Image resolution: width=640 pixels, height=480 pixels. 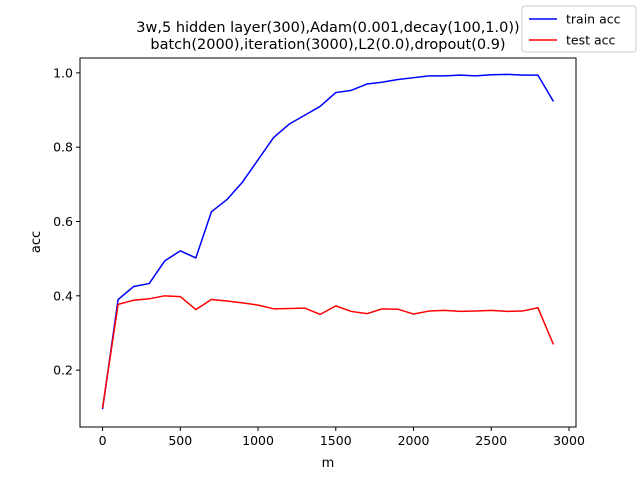 What do you see at coordinates (36, 242) in the screenshot?
I see `y-axis-label: acc` at bounding box center [36, 242].